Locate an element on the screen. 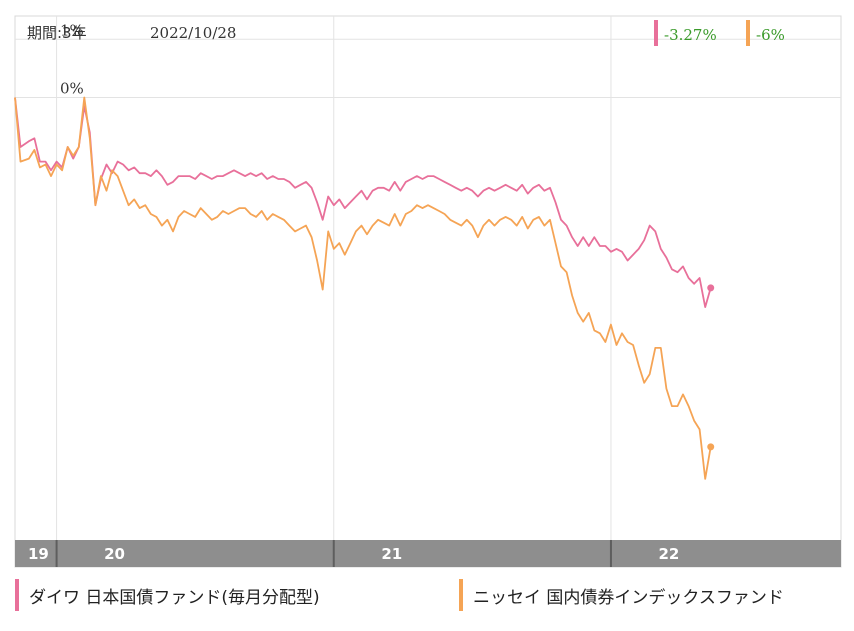 The height and width of the screenshot is (631, 854). y-tick-label: 1% is located at coordinates (72, 30).